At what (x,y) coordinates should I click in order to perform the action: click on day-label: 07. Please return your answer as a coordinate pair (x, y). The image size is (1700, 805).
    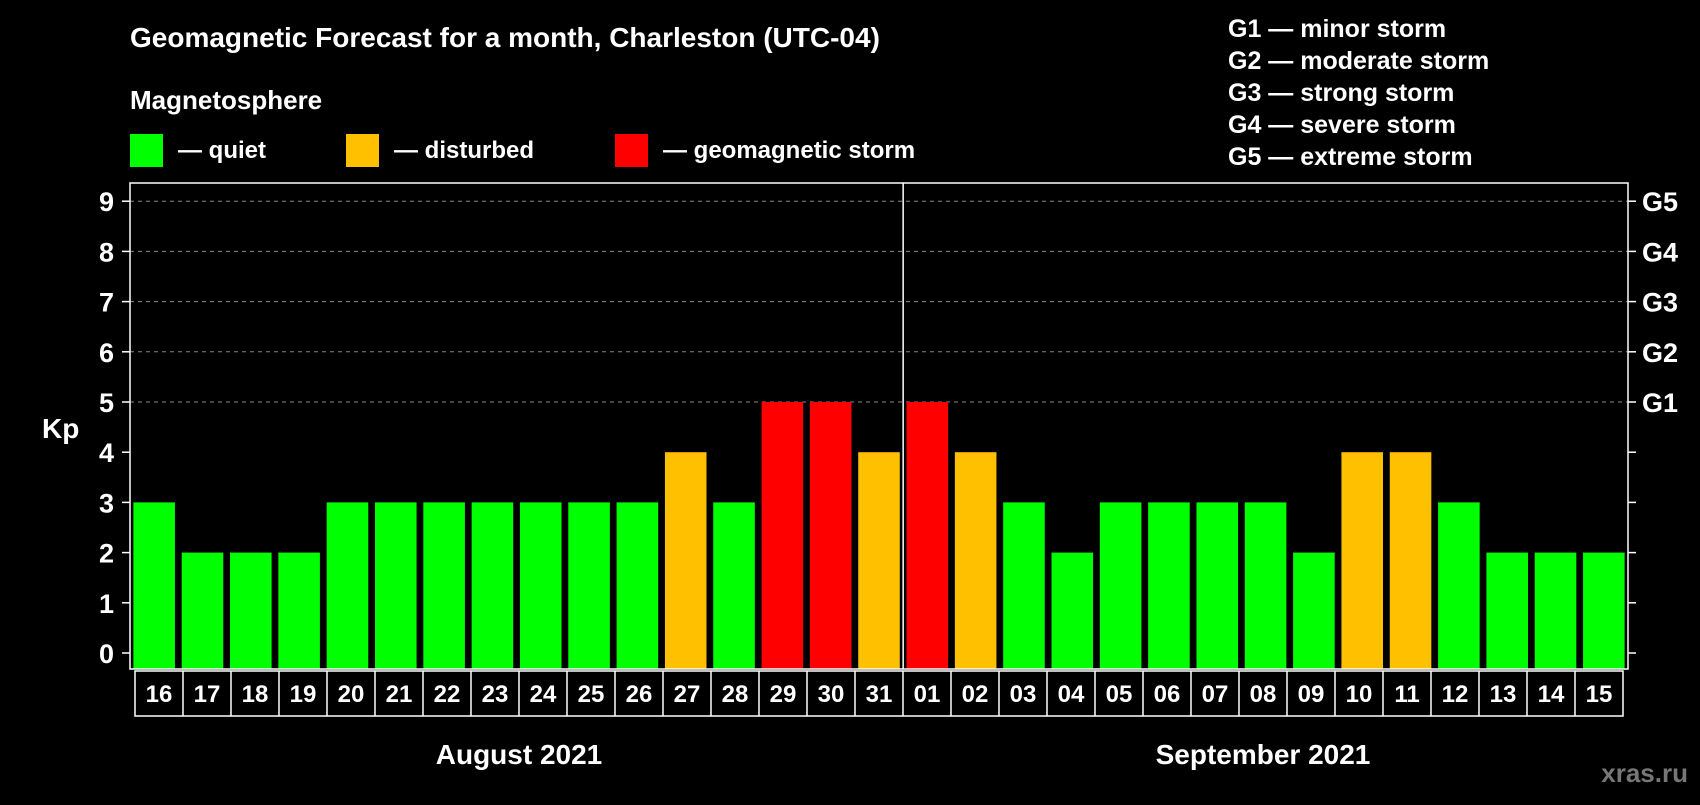
    Looking at the image, I should click on (1215, 694).